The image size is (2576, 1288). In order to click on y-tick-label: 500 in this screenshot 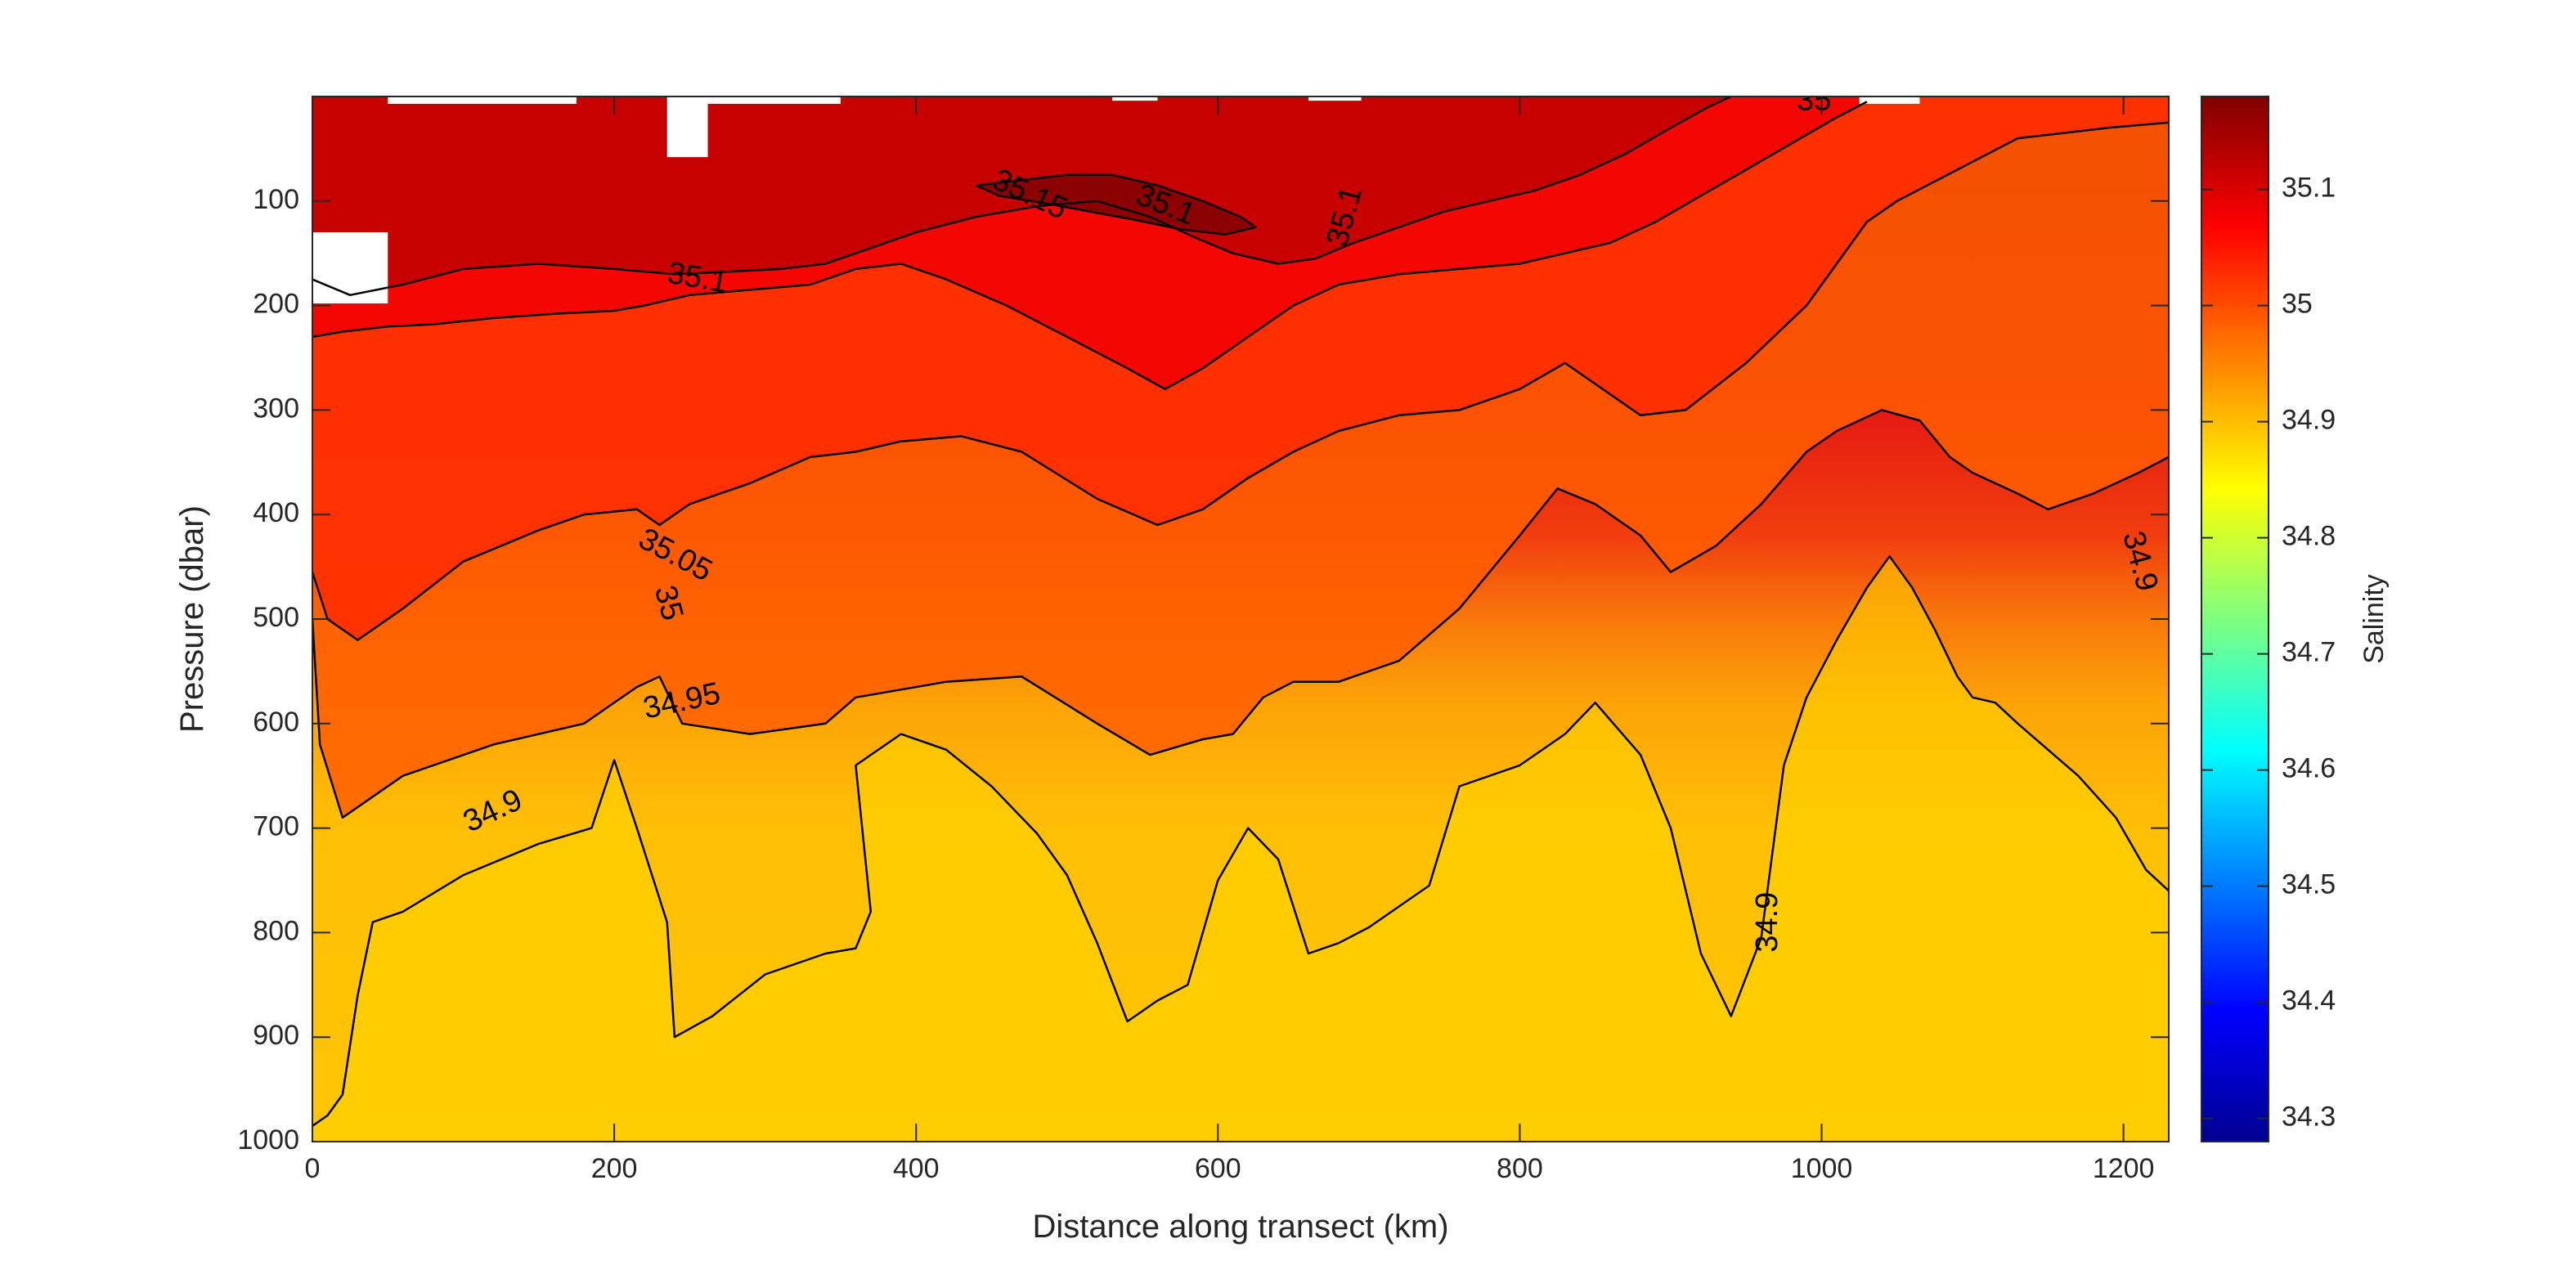, I will do `click(276, 617)`.